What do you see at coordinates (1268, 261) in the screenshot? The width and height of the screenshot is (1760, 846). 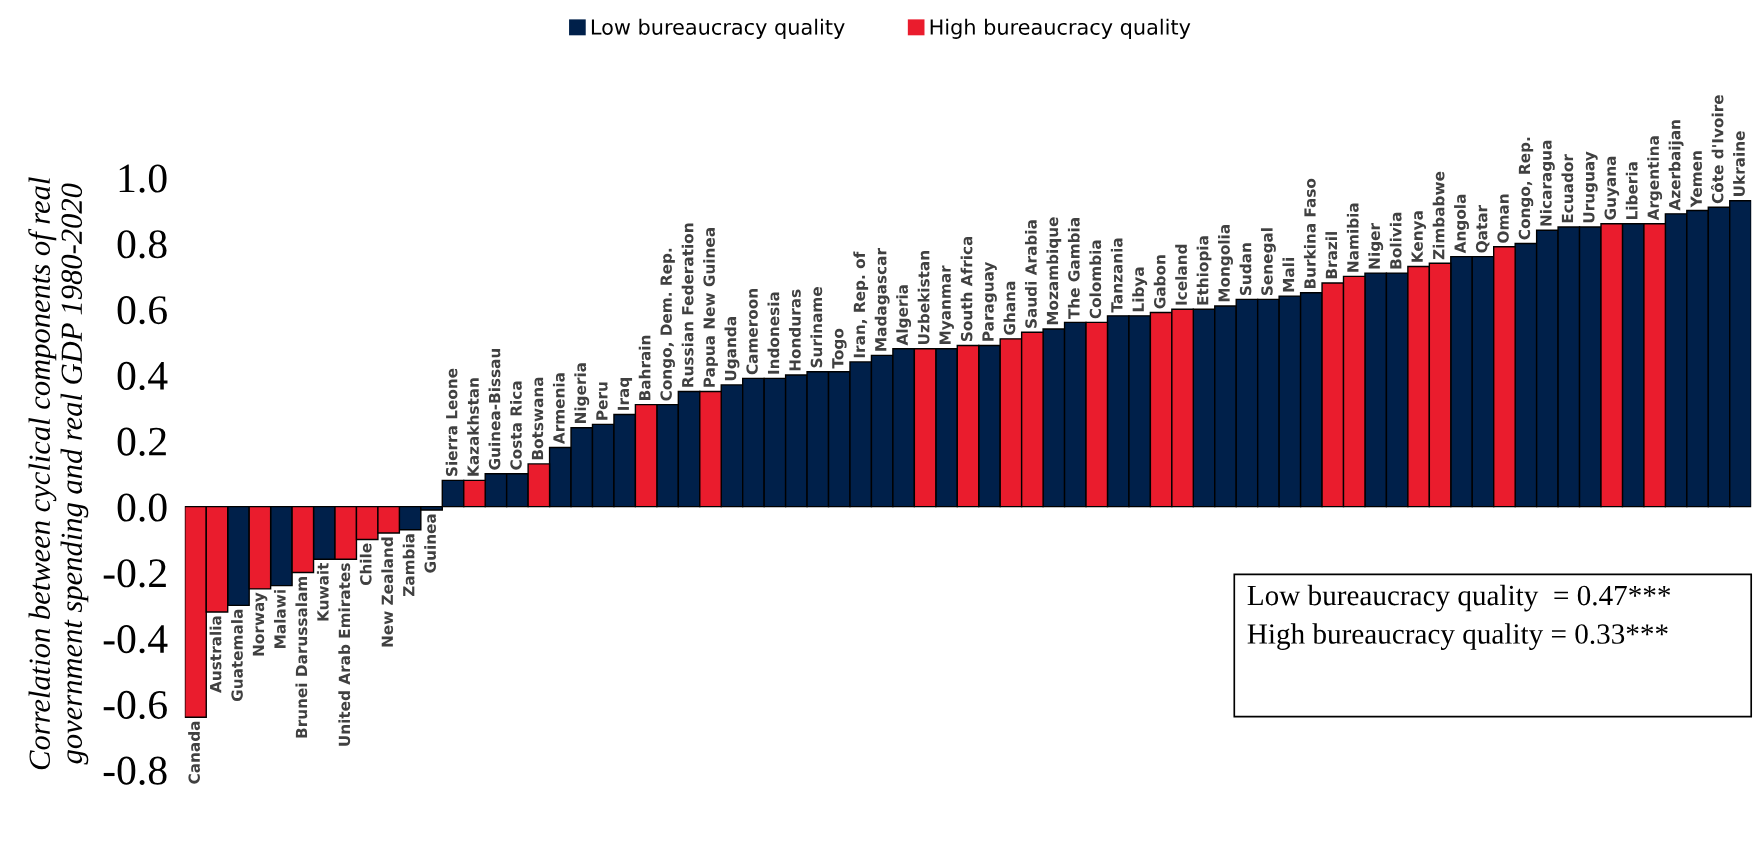 I see `x-tick-label: Senegal` at bounding box center [1268, 261].